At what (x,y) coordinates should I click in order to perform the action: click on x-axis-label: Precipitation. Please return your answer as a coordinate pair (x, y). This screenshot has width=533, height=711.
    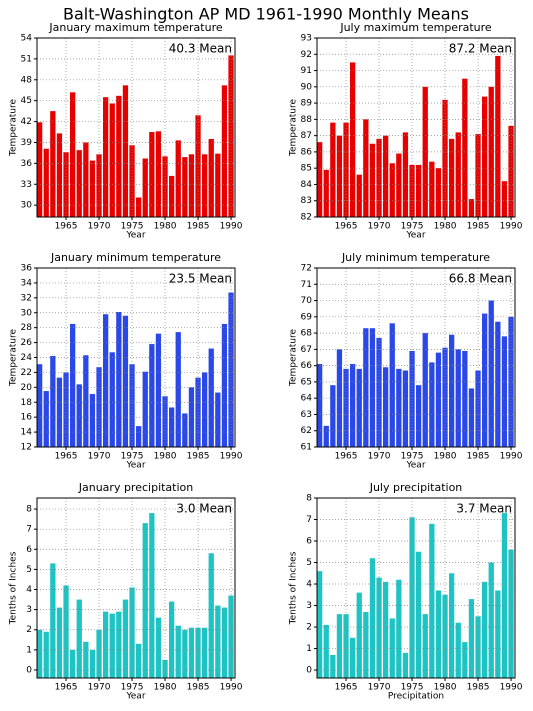
    Looking at the image, I should click on (416, 697).